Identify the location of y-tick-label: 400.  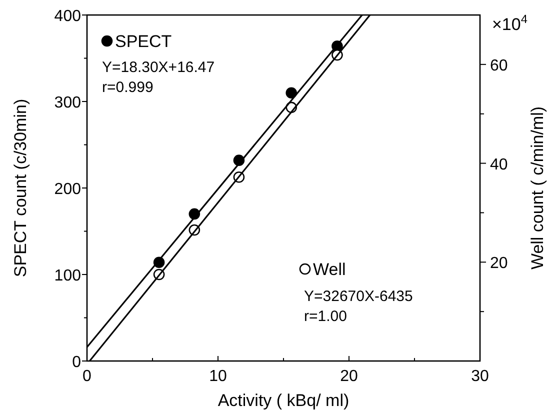
(68, 16).